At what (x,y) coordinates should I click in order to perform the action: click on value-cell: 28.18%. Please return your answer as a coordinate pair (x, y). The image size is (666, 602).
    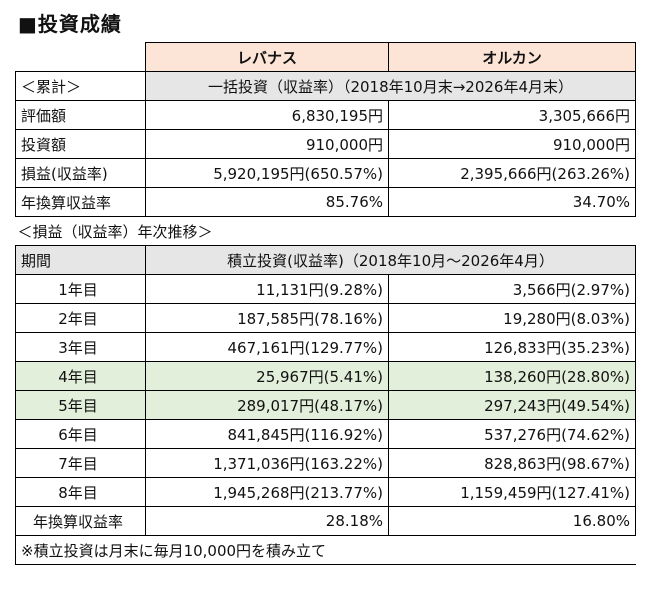
    Looking at the image, I should click on (267, 521).